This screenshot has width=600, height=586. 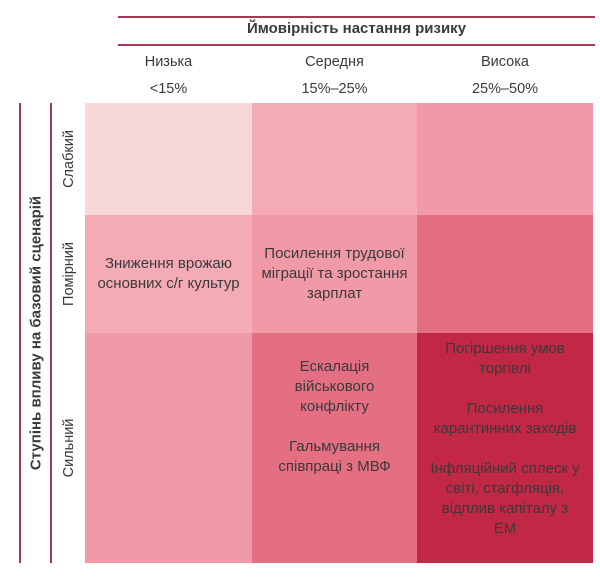 I want to click on row-label-weak: Слабкий, so click(x=68, y=159).